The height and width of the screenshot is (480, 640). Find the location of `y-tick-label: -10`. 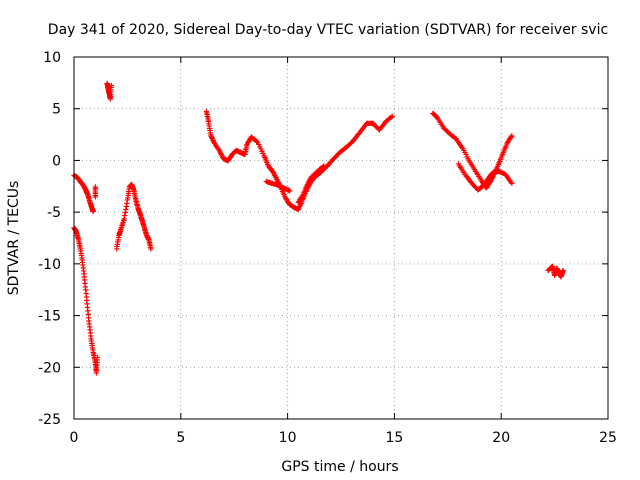

y-tick-label: -10 is located at coordinates (49, 265).